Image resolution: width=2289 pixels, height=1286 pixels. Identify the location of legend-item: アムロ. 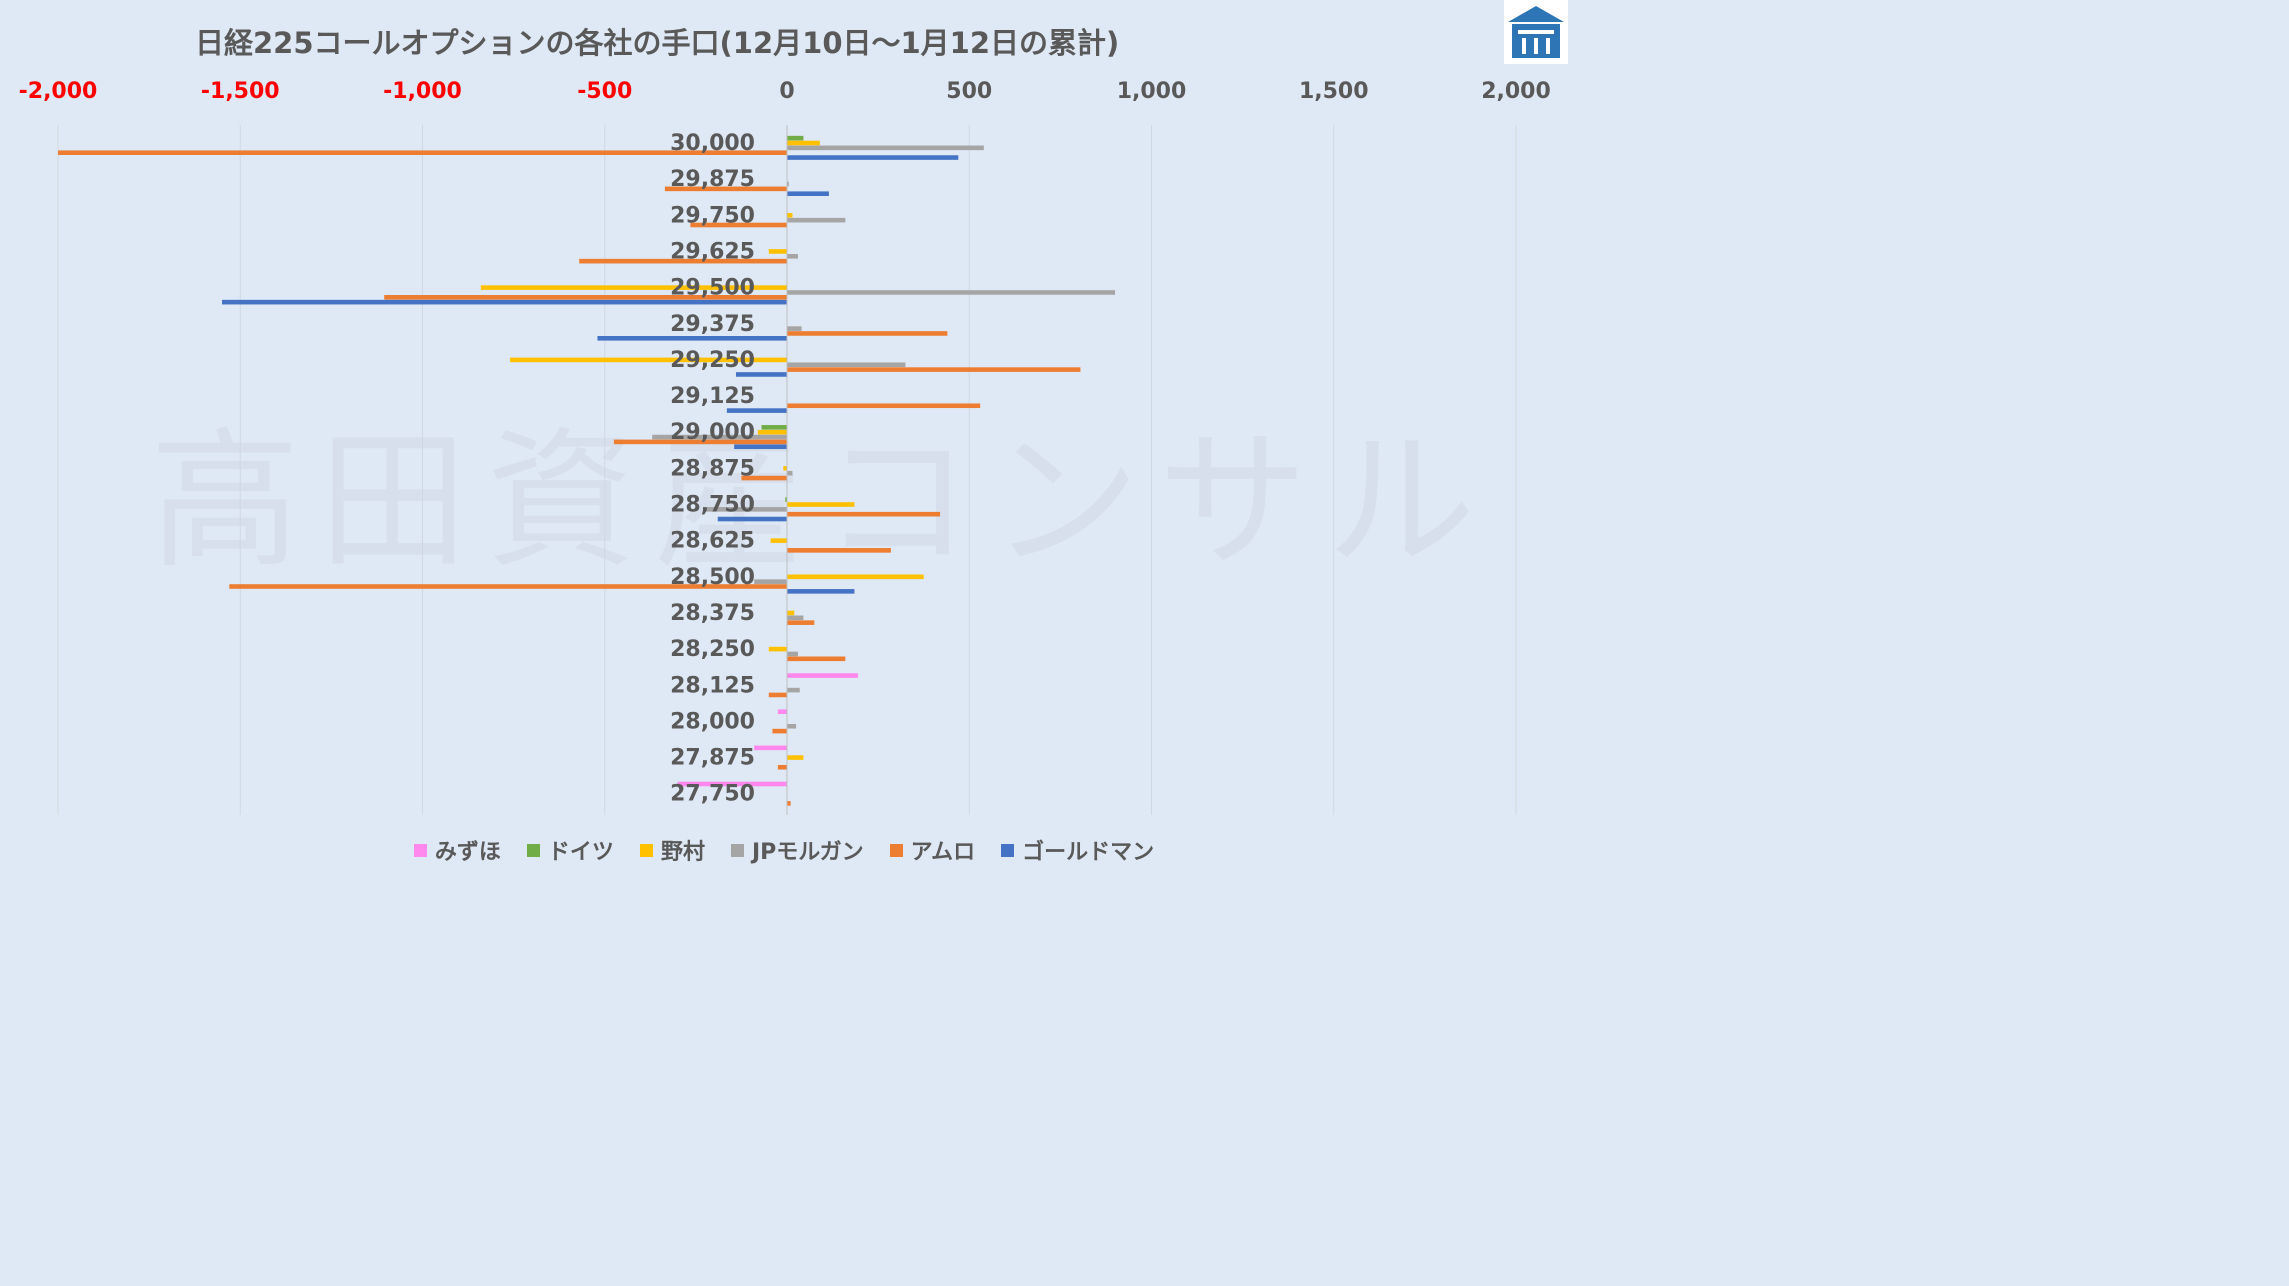
(932, 850).